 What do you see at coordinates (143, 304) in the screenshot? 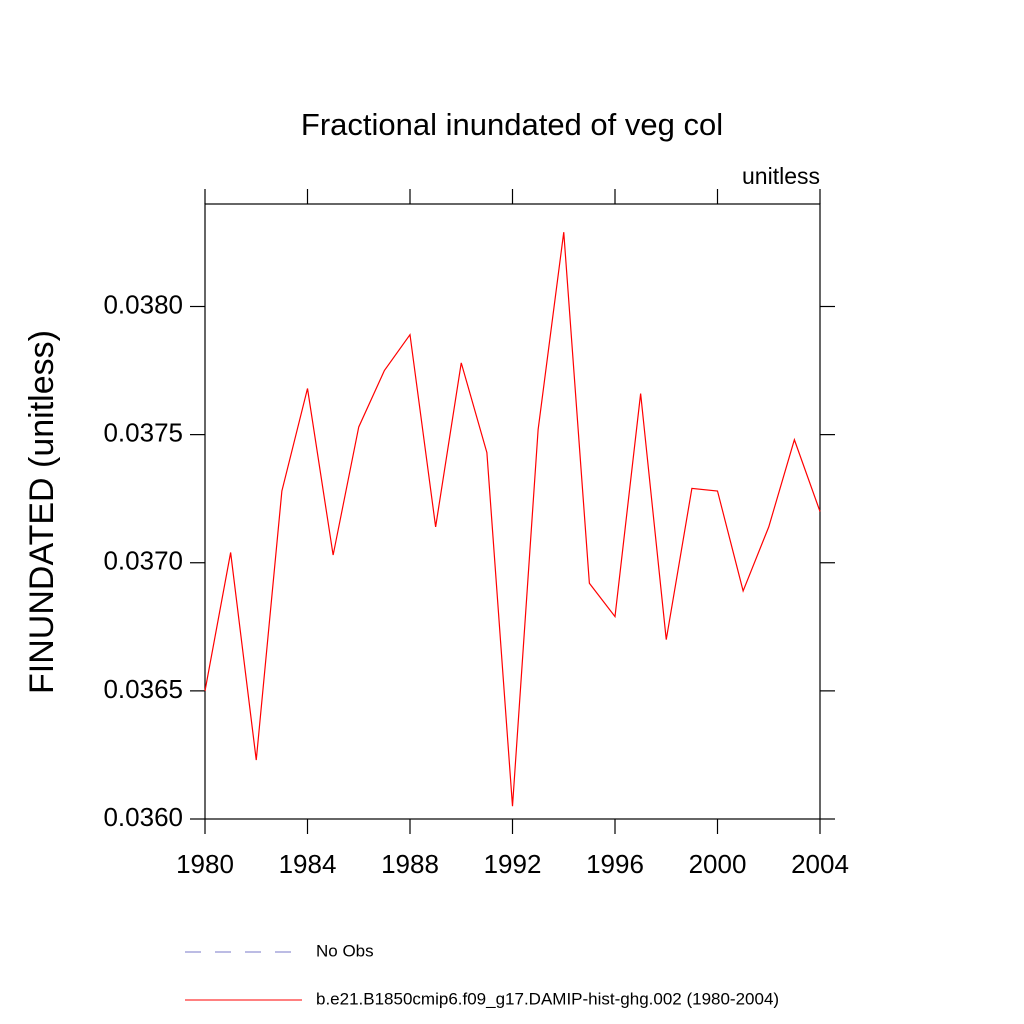
I see `y-tick-label: 0.0380` at bounding box center [143, 304].